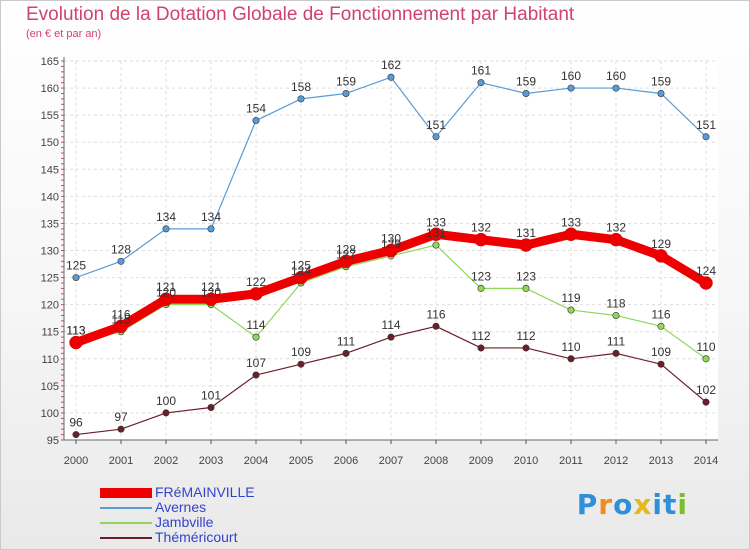 This screenshot has width=750, height=550. Describe the element at coordinates (120, 320) in the screenshot. I see `data-label-jambville: 115` at that location.